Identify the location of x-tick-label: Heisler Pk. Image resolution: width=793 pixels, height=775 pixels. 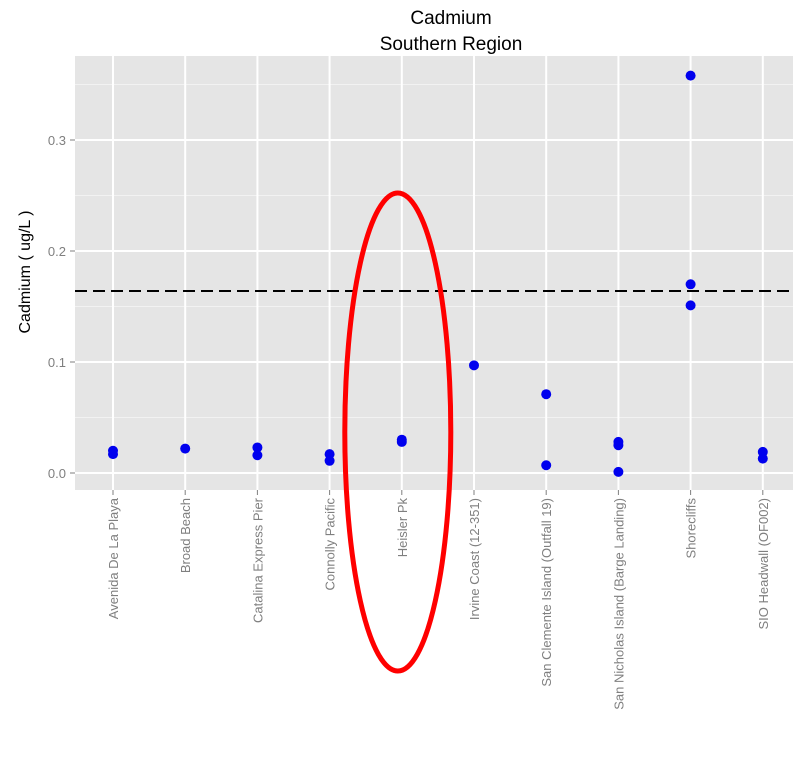
(402, 528).